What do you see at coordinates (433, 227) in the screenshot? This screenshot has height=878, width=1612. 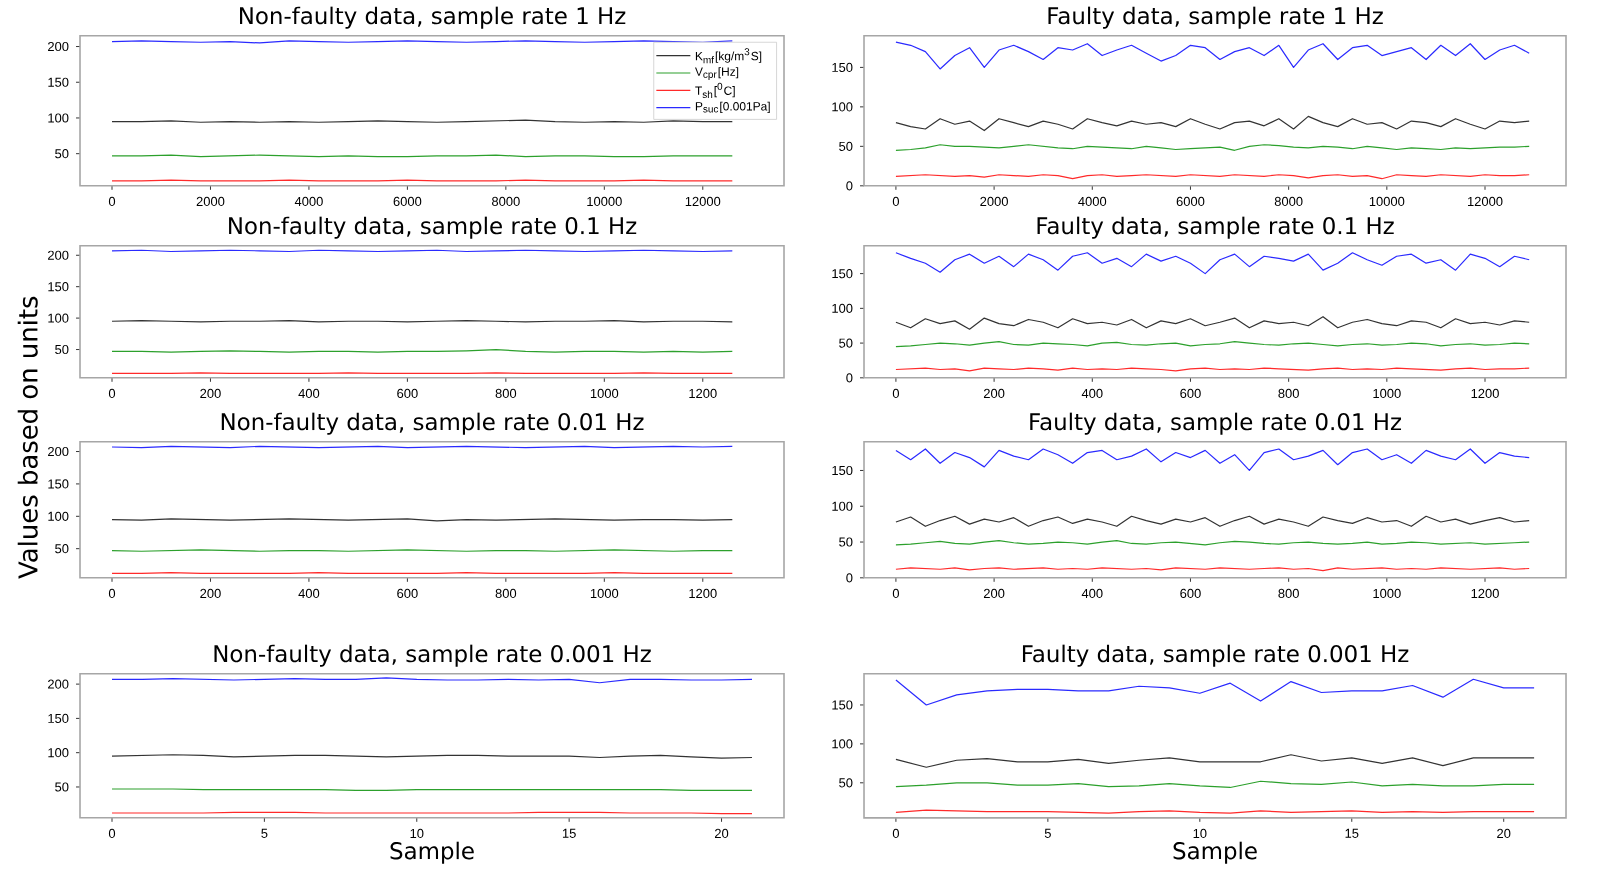 I see `chart-title: Non-faulty data, sample rate 0.1 Hz` at bounding box center [433, 227].